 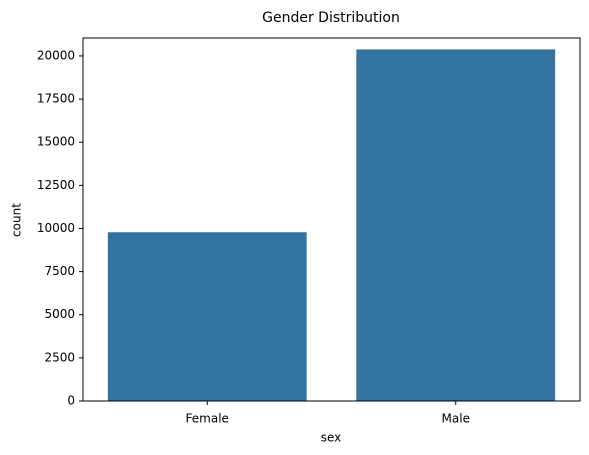 What do you see at coordinates (59, 314) in the screenshot?
I see `y-tick-label: 5000` at bounding box center [59, 314].